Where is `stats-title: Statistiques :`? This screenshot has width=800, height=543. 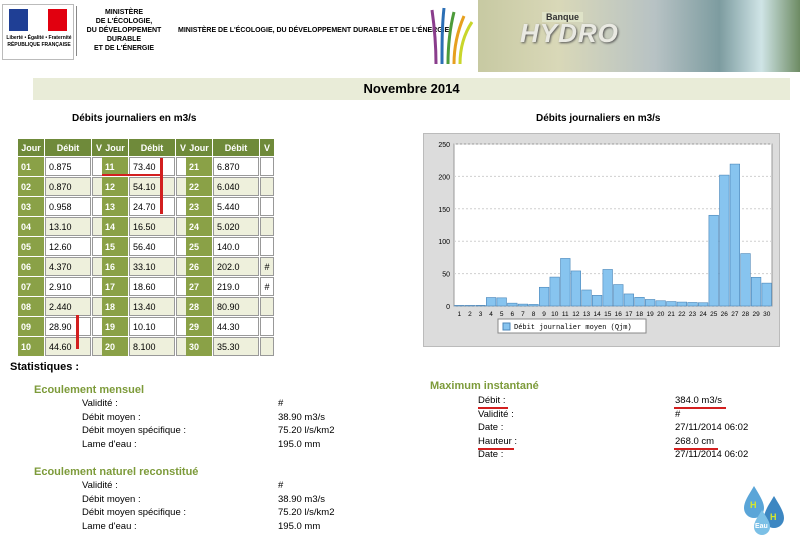 stats-title: Statistiques : is located at coordinates (45, 367).